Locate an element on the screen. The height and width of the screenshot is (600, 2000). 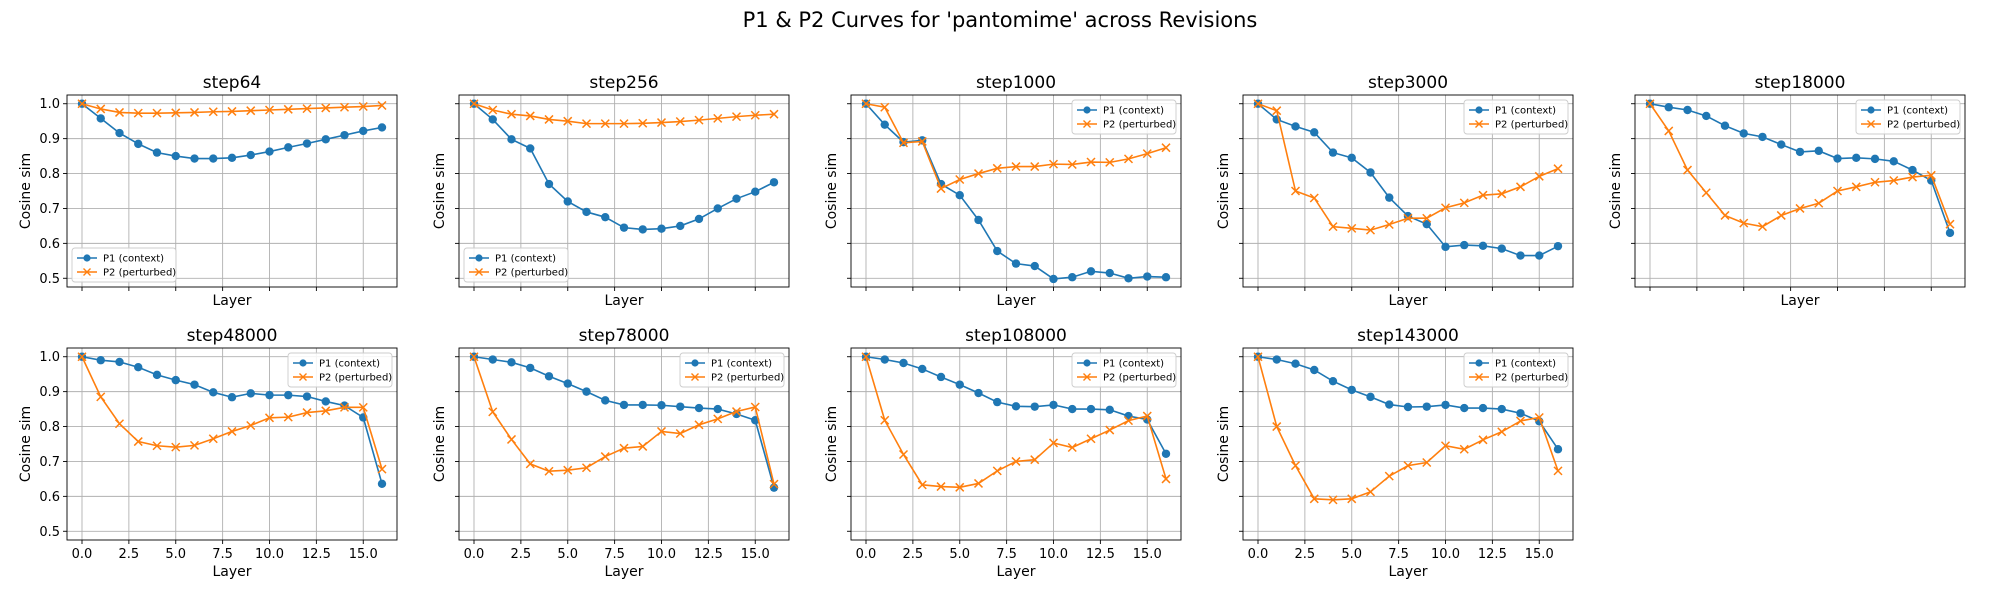
y-tick-label: 0.6 is located at coordinates (49, 497).